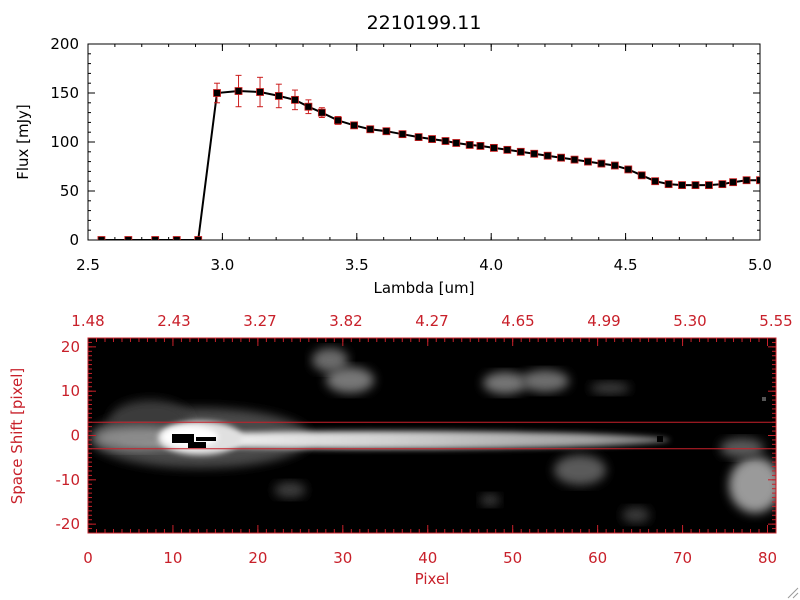  I want to click on spectrum-y-tick-label: 200, so click(64, 44).